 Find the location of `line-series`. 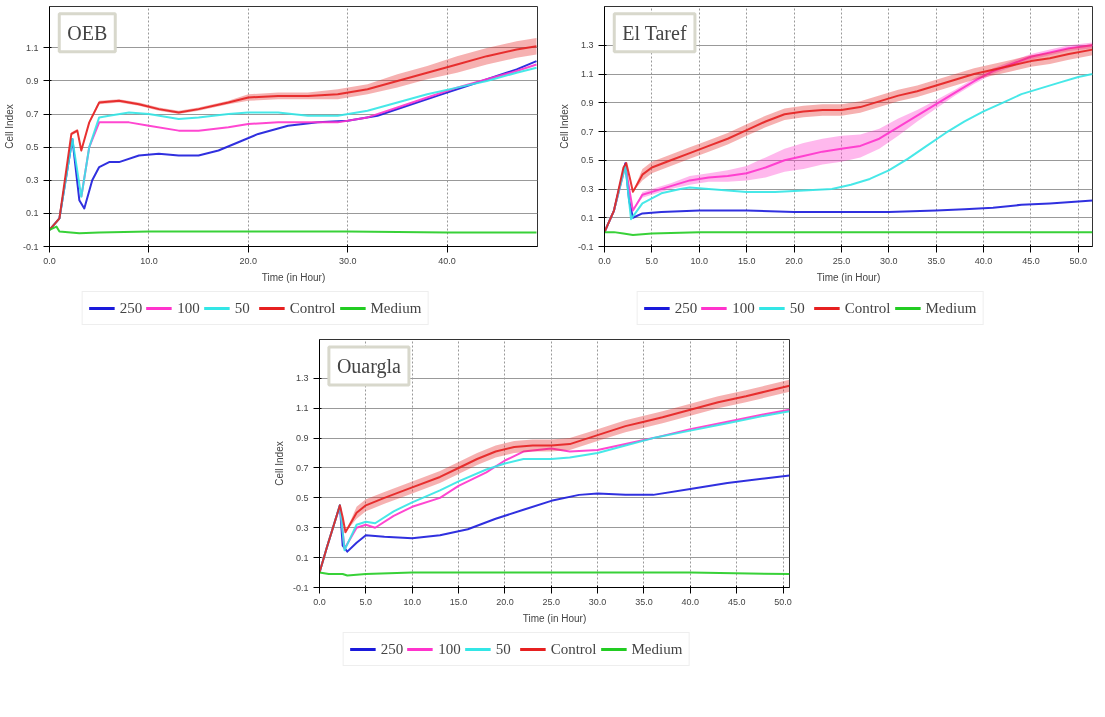

line-series is located at coordinates (293, 230).